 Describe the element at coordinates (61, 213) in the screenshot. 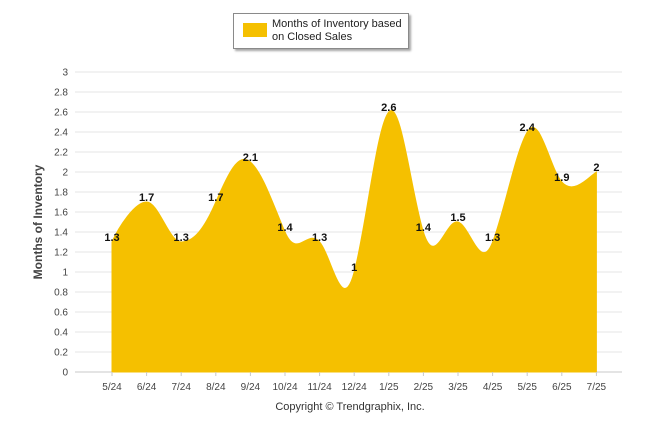

I see `y-tick-label: 1.6` at that location.